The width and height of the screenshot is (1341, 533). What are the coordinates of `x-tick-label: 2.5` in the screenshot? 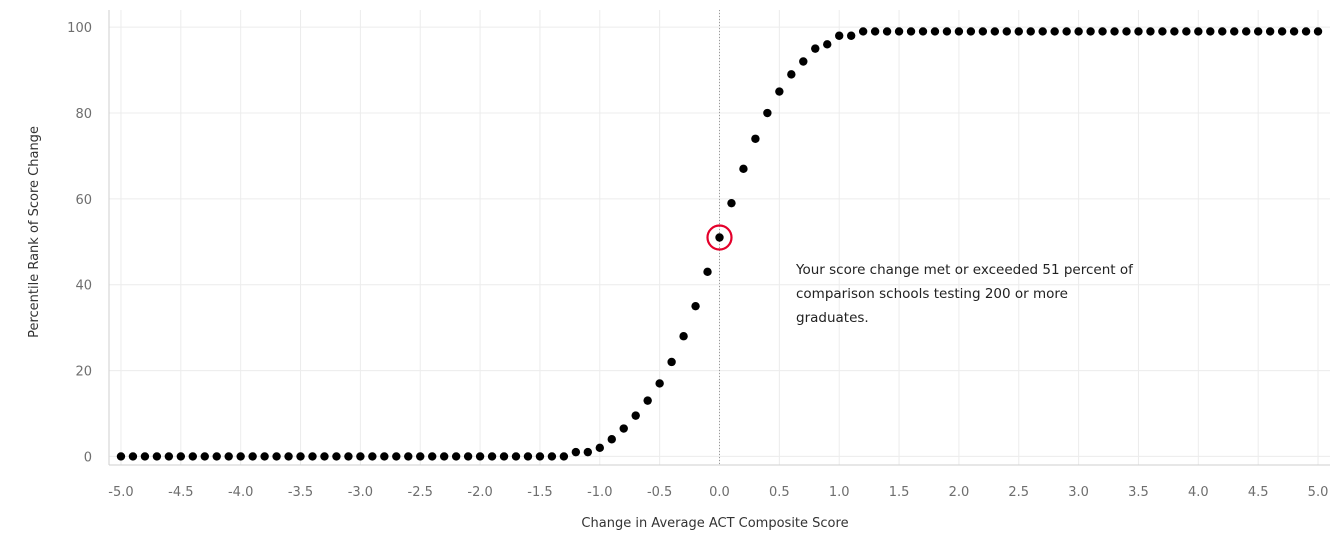 It's located at (1018, 492).